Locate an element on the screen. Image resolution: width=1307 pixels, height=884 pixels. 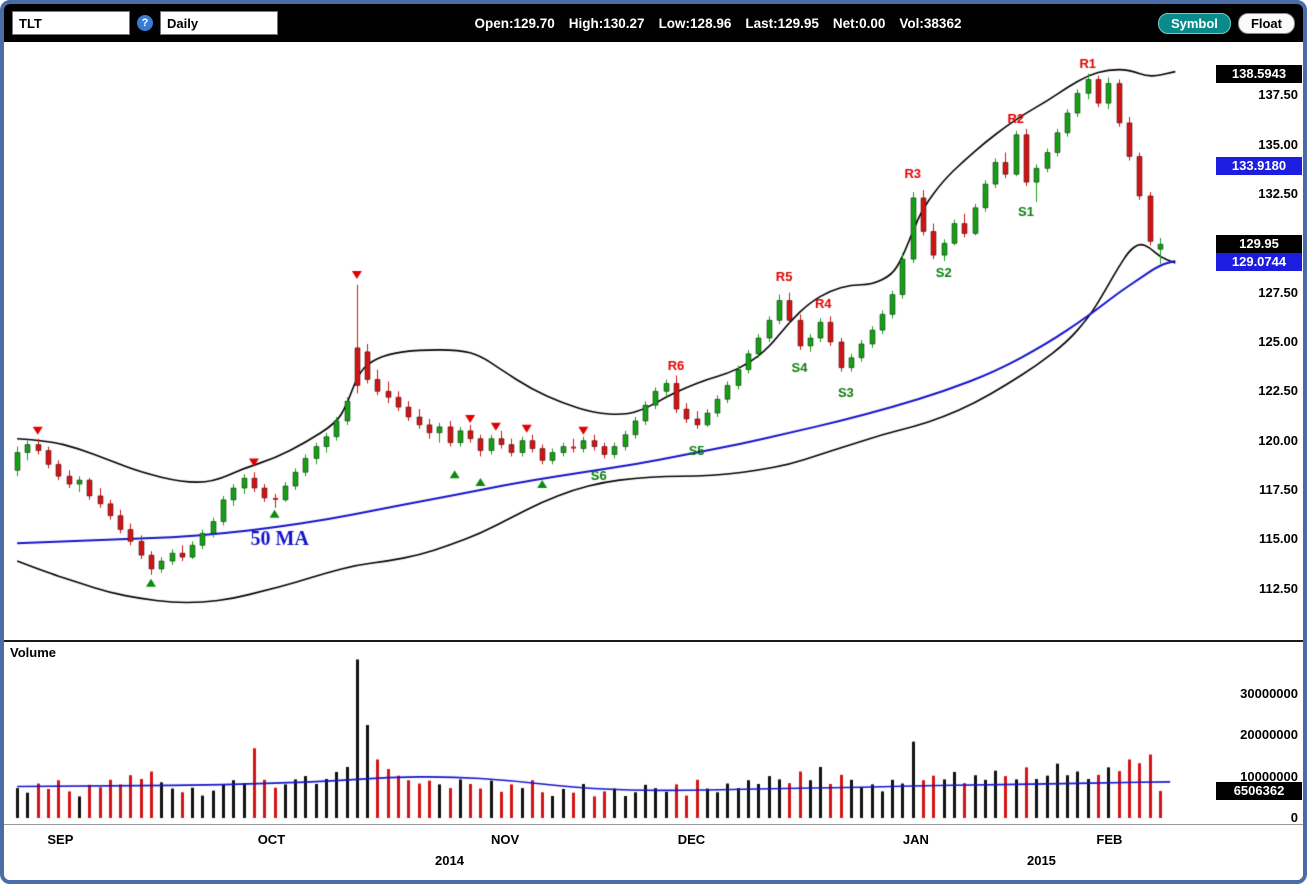
price-axis-tick: 117.50 is located at coordinates (1278, 489).